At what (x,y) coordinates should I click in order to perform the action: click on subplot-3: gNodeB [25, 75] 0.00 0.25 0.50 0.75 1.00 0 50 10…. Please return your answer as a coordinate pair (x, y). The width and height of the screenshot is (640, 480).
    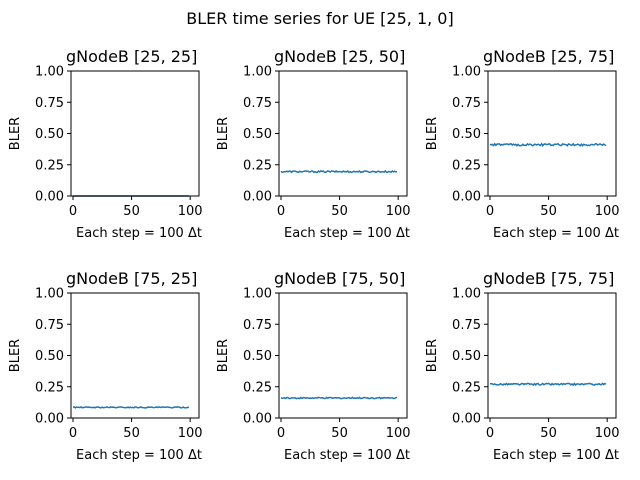
    Looking at the image, I should click on (522, 144).